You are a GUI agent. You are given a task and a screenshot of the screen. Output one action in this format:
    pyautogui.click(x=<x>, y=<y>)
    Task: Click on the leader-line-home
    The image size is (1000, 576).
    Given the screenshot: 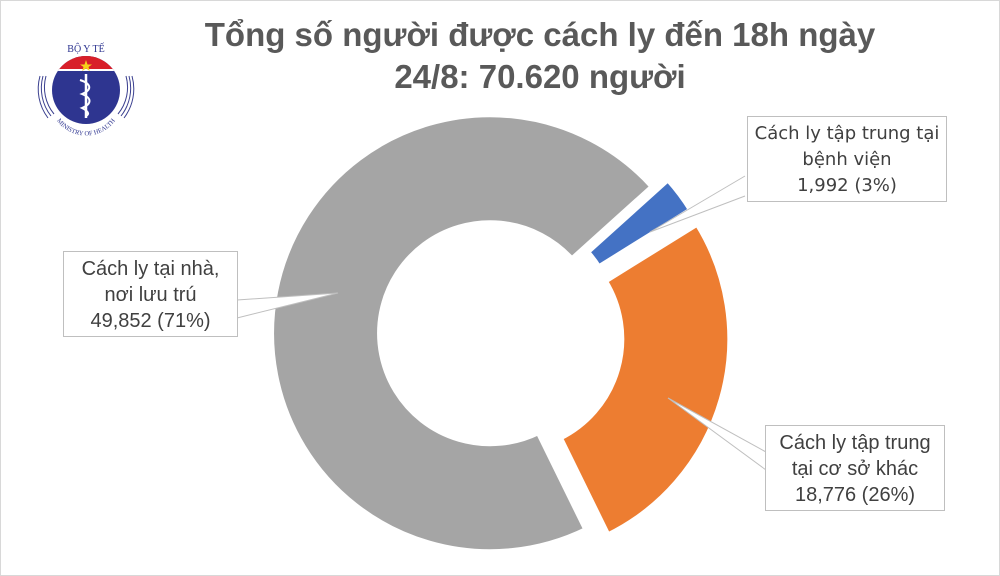 What is the action you would take?
    pyautogui.click(x=287, y=305)
    